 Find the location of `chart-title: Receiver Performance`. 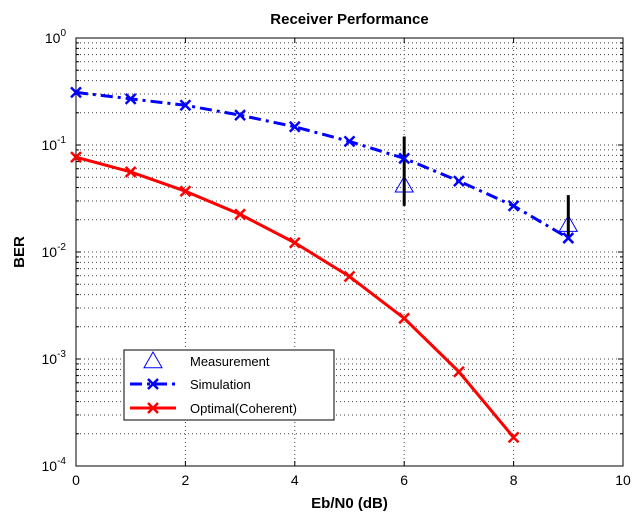

chart-title: Receiver Performance is located at coordinates (349, 19).